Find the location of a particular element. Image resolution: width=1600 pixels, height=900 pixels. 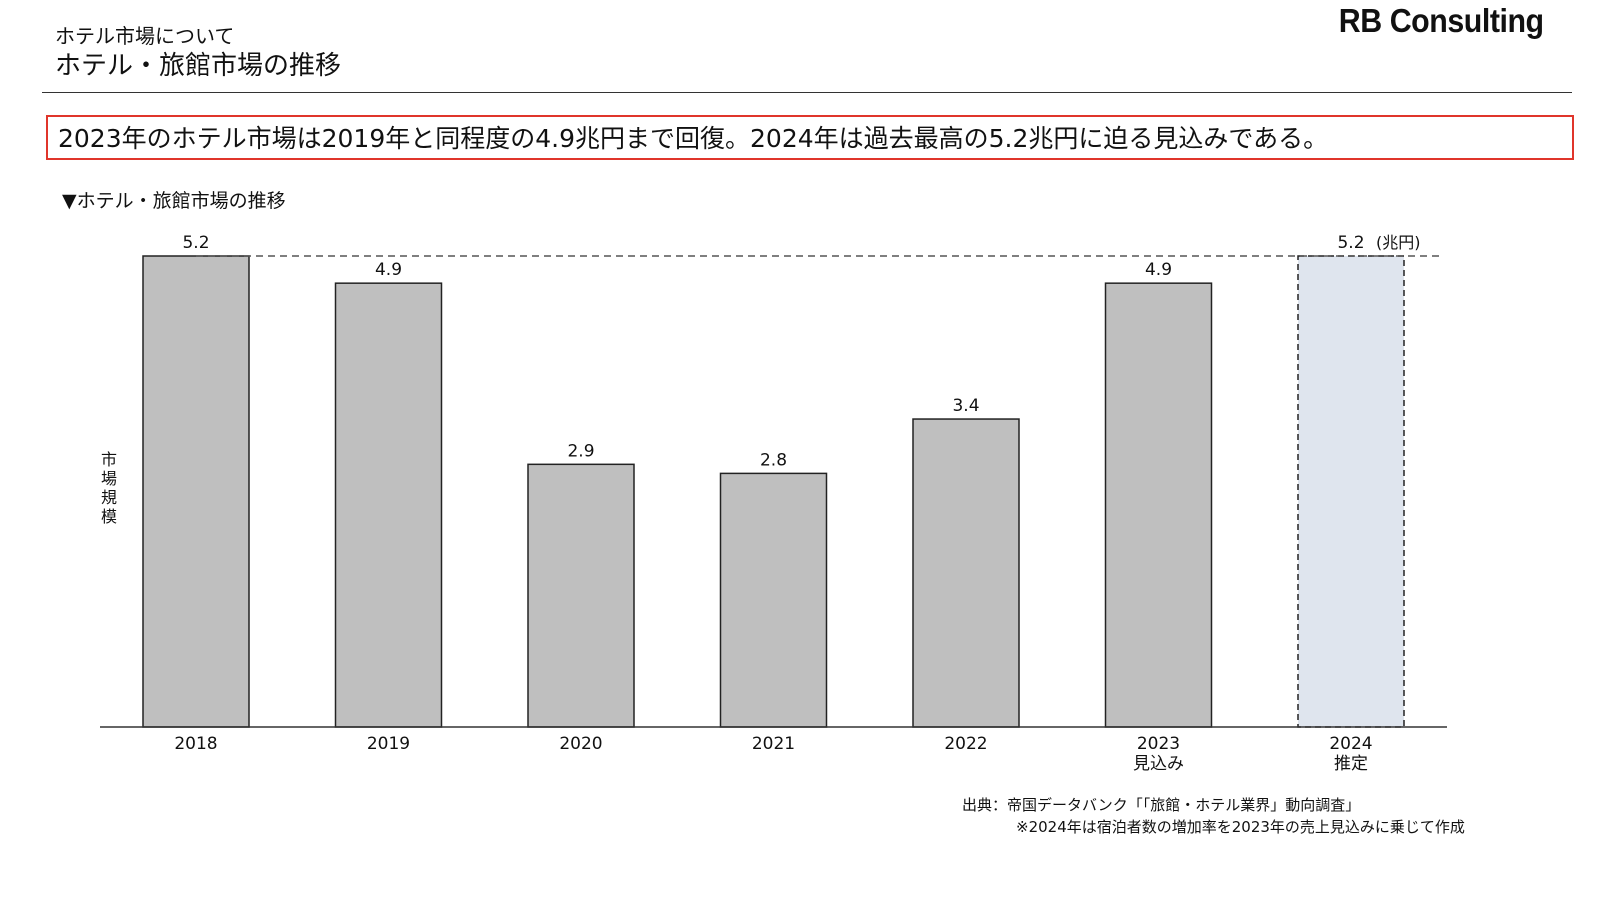

headline-box is located at coordinates (810, 137).